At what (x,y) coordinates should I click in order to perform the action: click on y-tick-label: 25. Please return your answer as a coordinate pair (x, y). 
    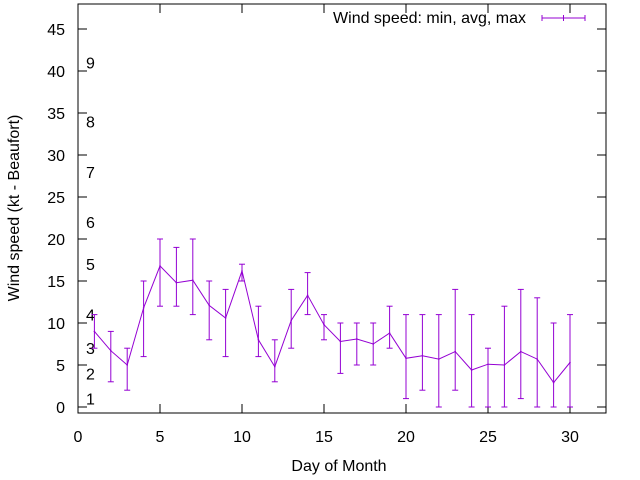
    Looking at the image, I should click on (56, 198).